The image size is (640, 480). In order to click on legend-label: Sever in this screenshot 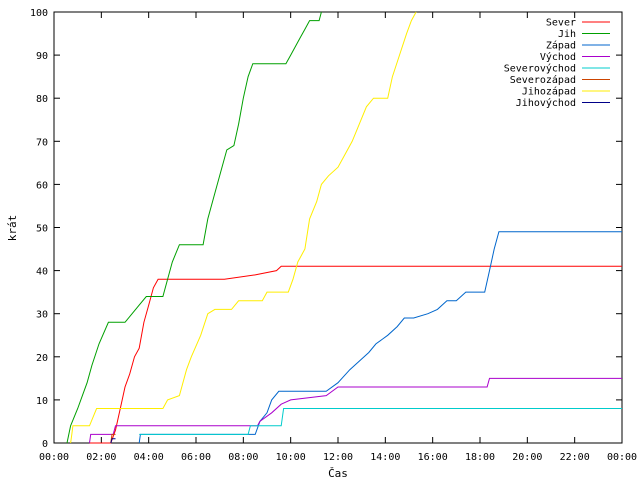, I will do `click(561, 23)`.